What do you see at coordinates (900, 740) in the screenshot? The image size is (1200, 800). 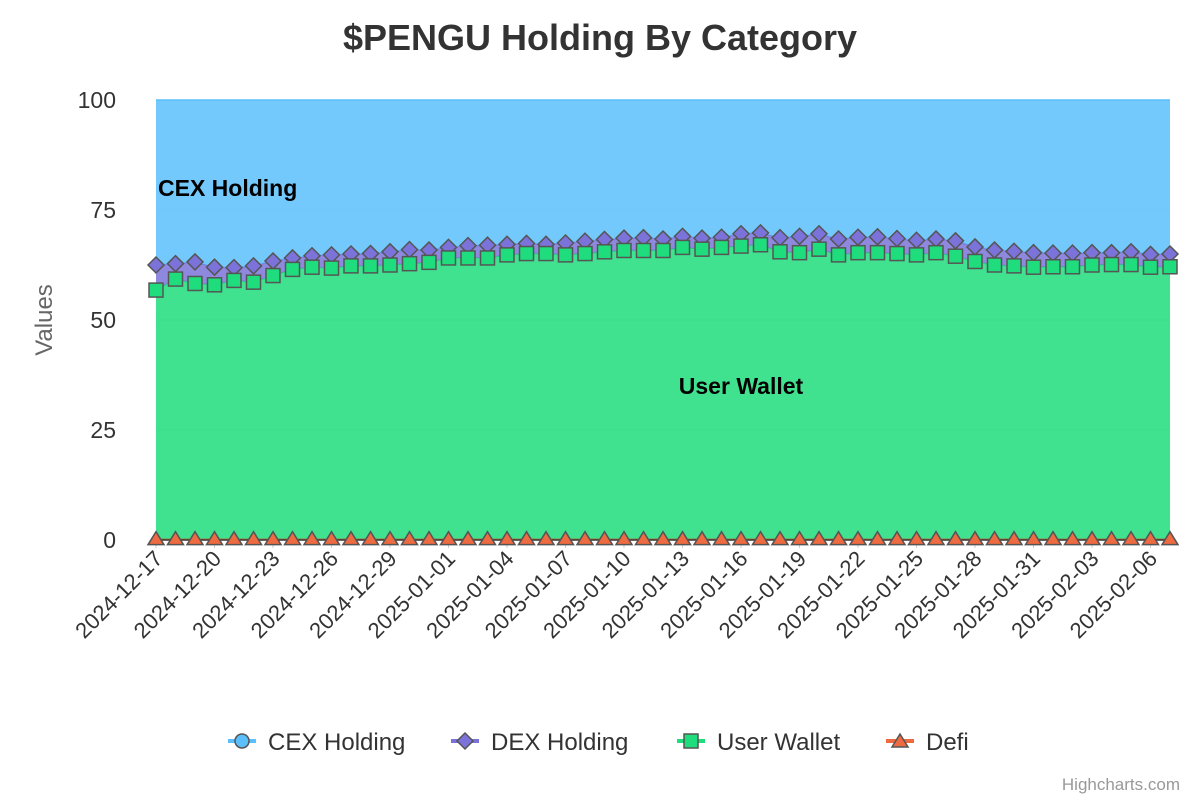 I see `legend-marker-defi` at bounding box center [900, 740].